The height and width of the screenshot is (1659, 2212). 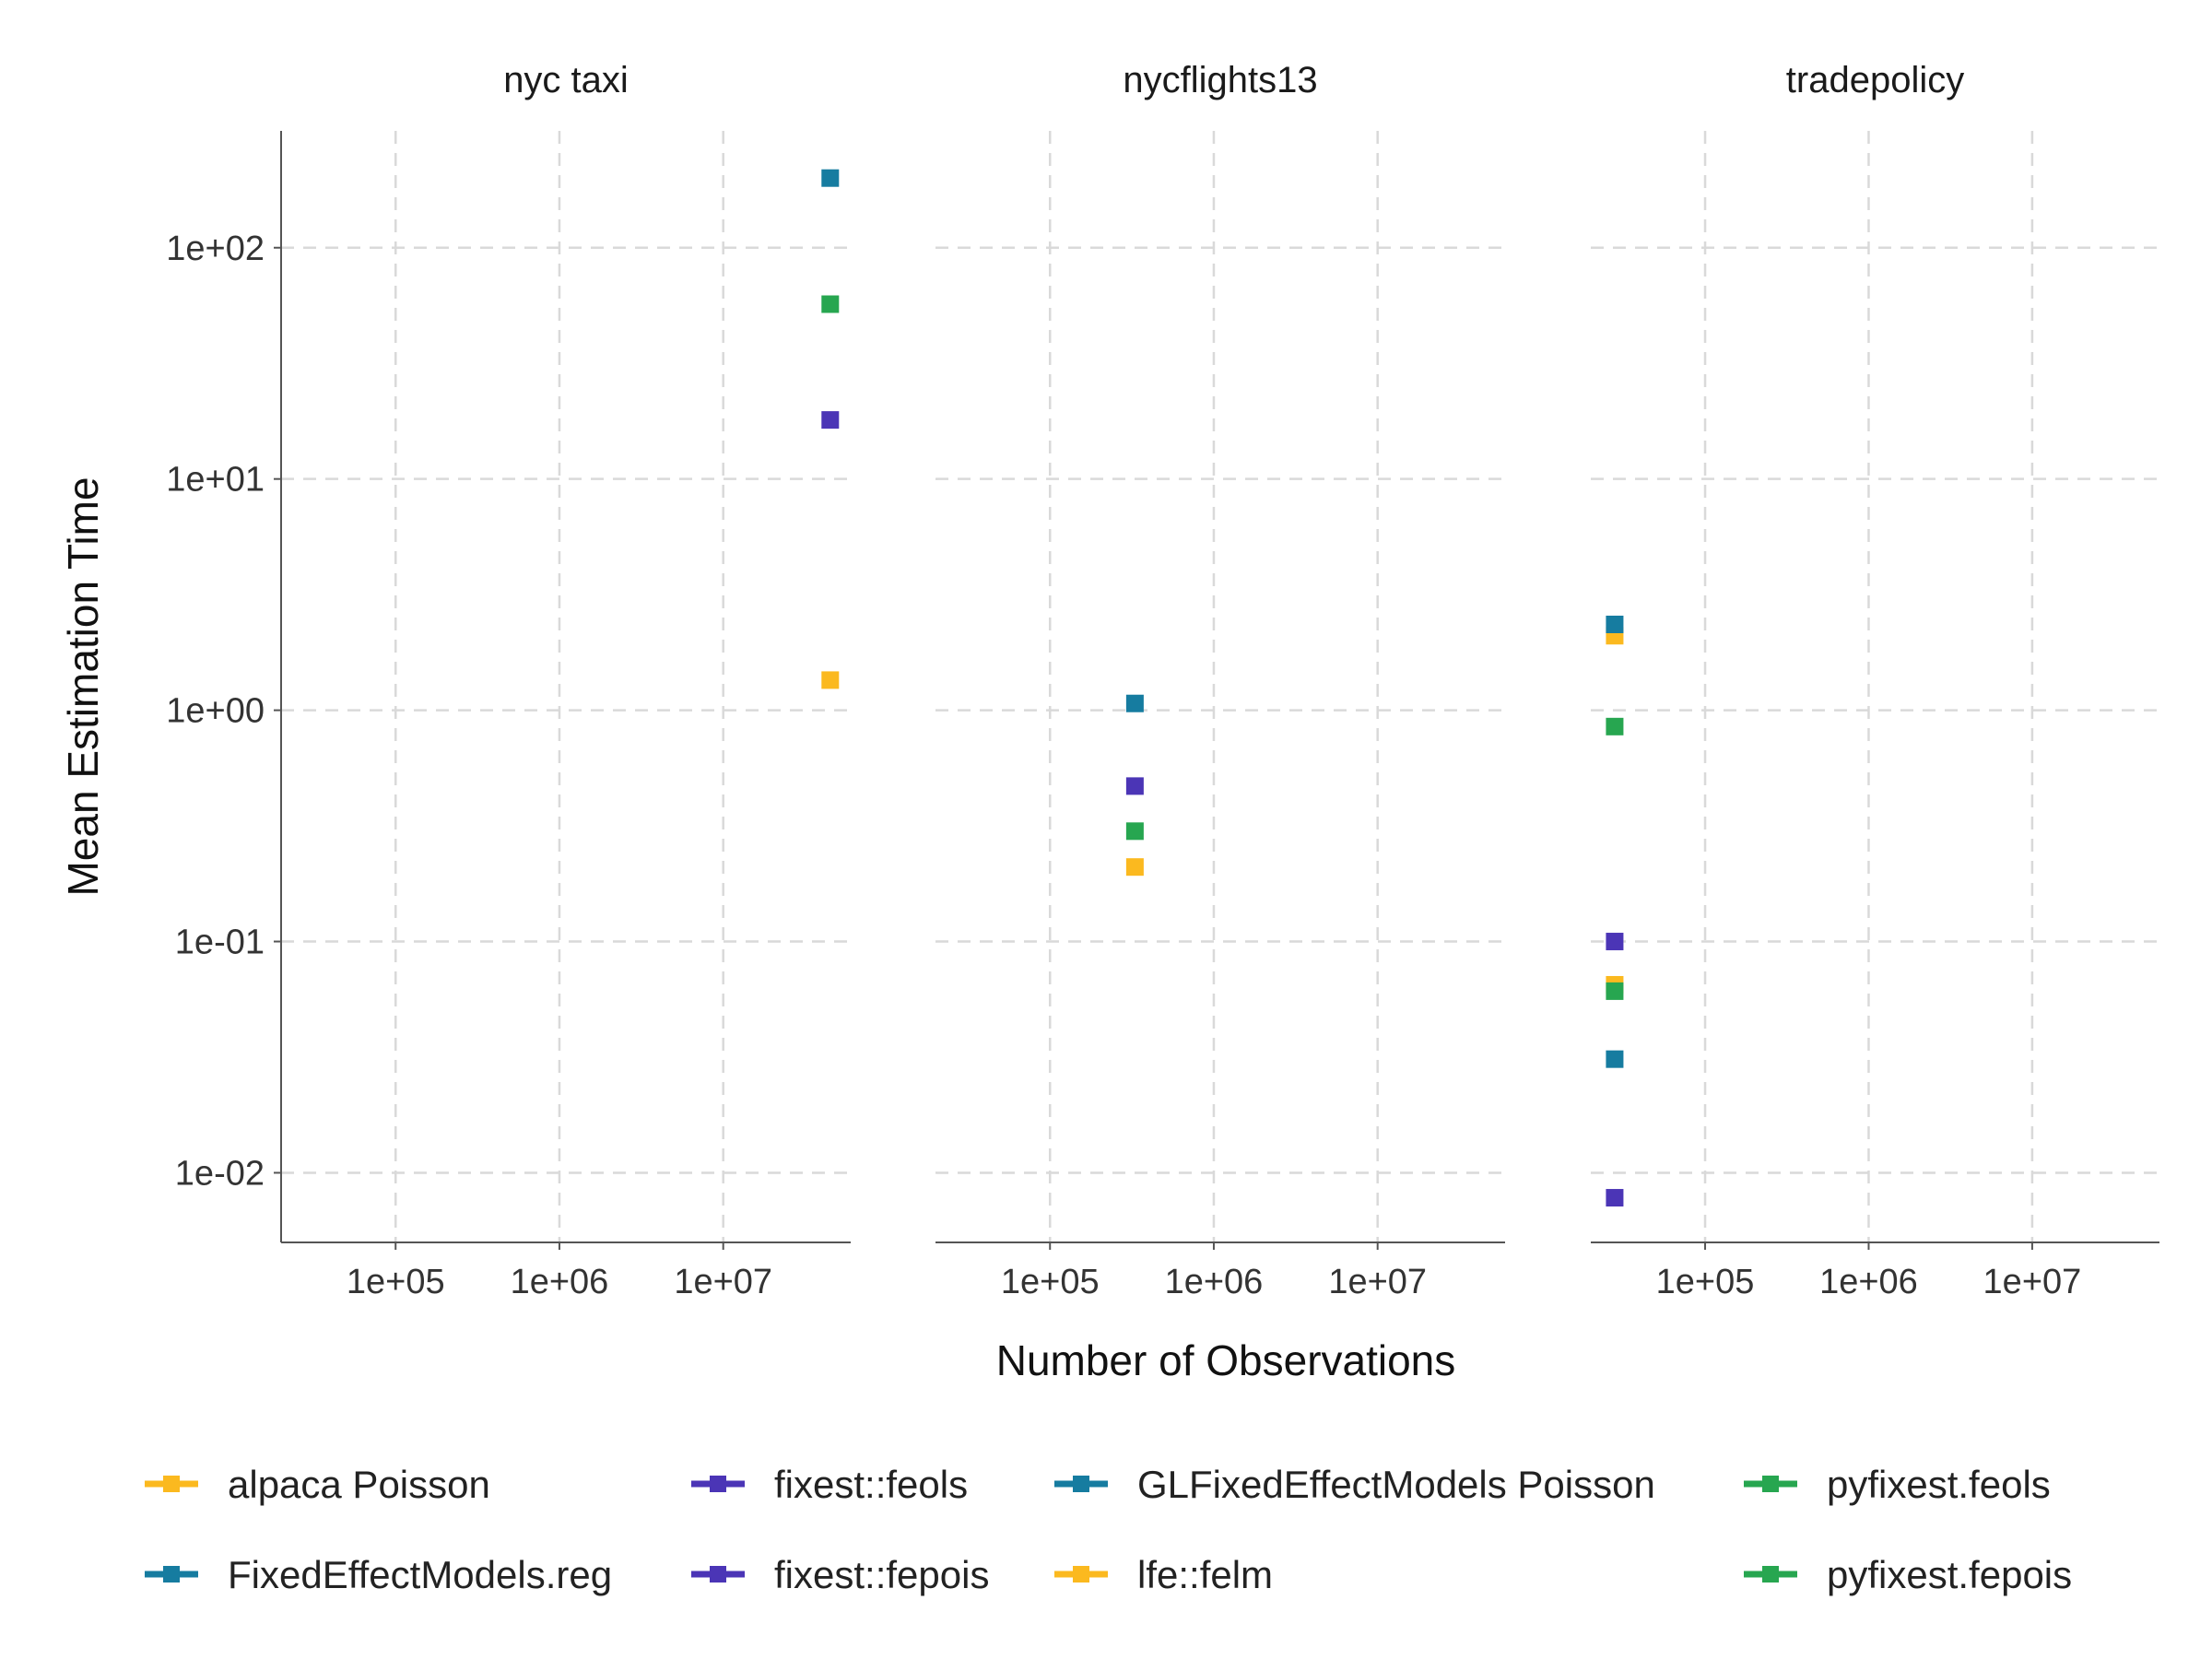 I want to click on legend-item-pyfixest-feols: pyfixest.feols, so click(x=1897, y=1484).